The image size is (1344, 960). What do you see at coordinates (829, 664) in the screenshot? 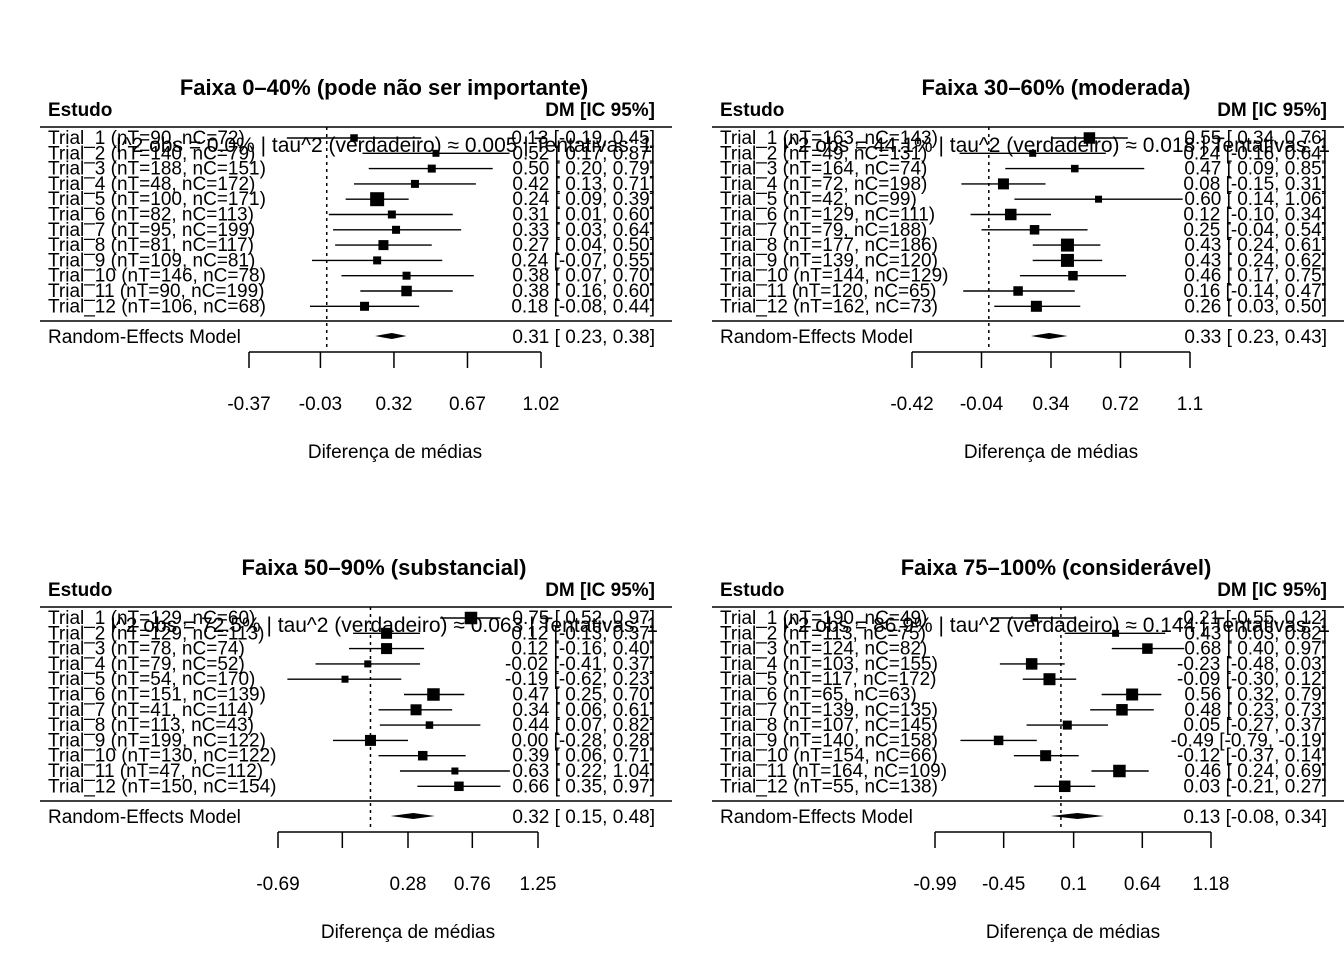
I see `study-label: Trial_4 (nT=103, nC=155)` at bounding box center [829, 664].